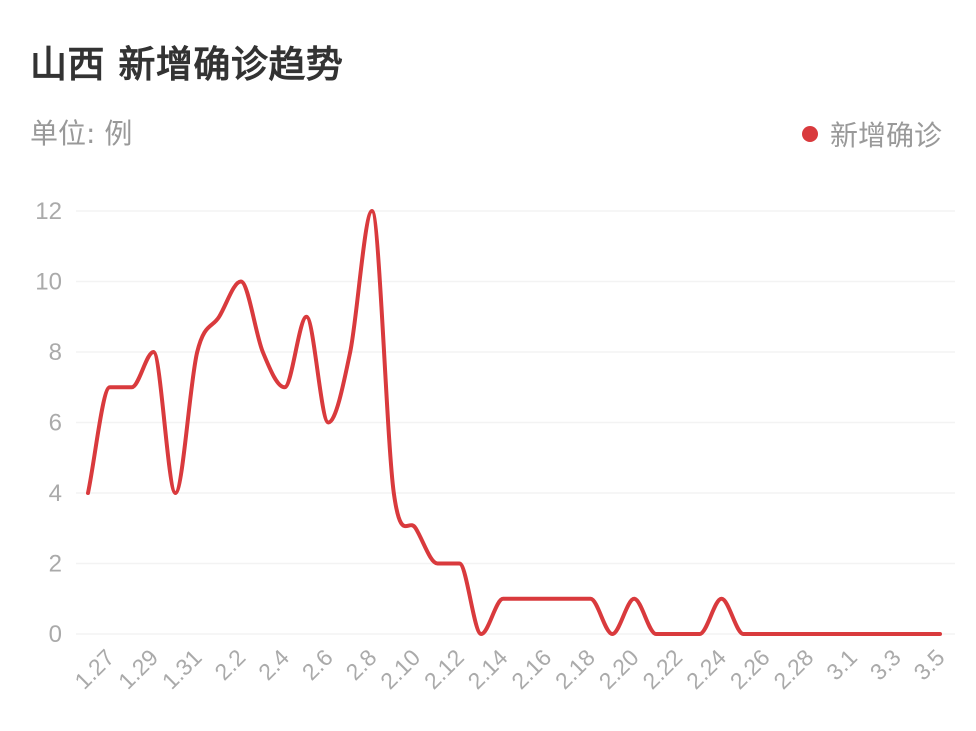 The width and height of the screenshot is (976, 731). I want to click on y-tick-label: 12, so click(48, 211).